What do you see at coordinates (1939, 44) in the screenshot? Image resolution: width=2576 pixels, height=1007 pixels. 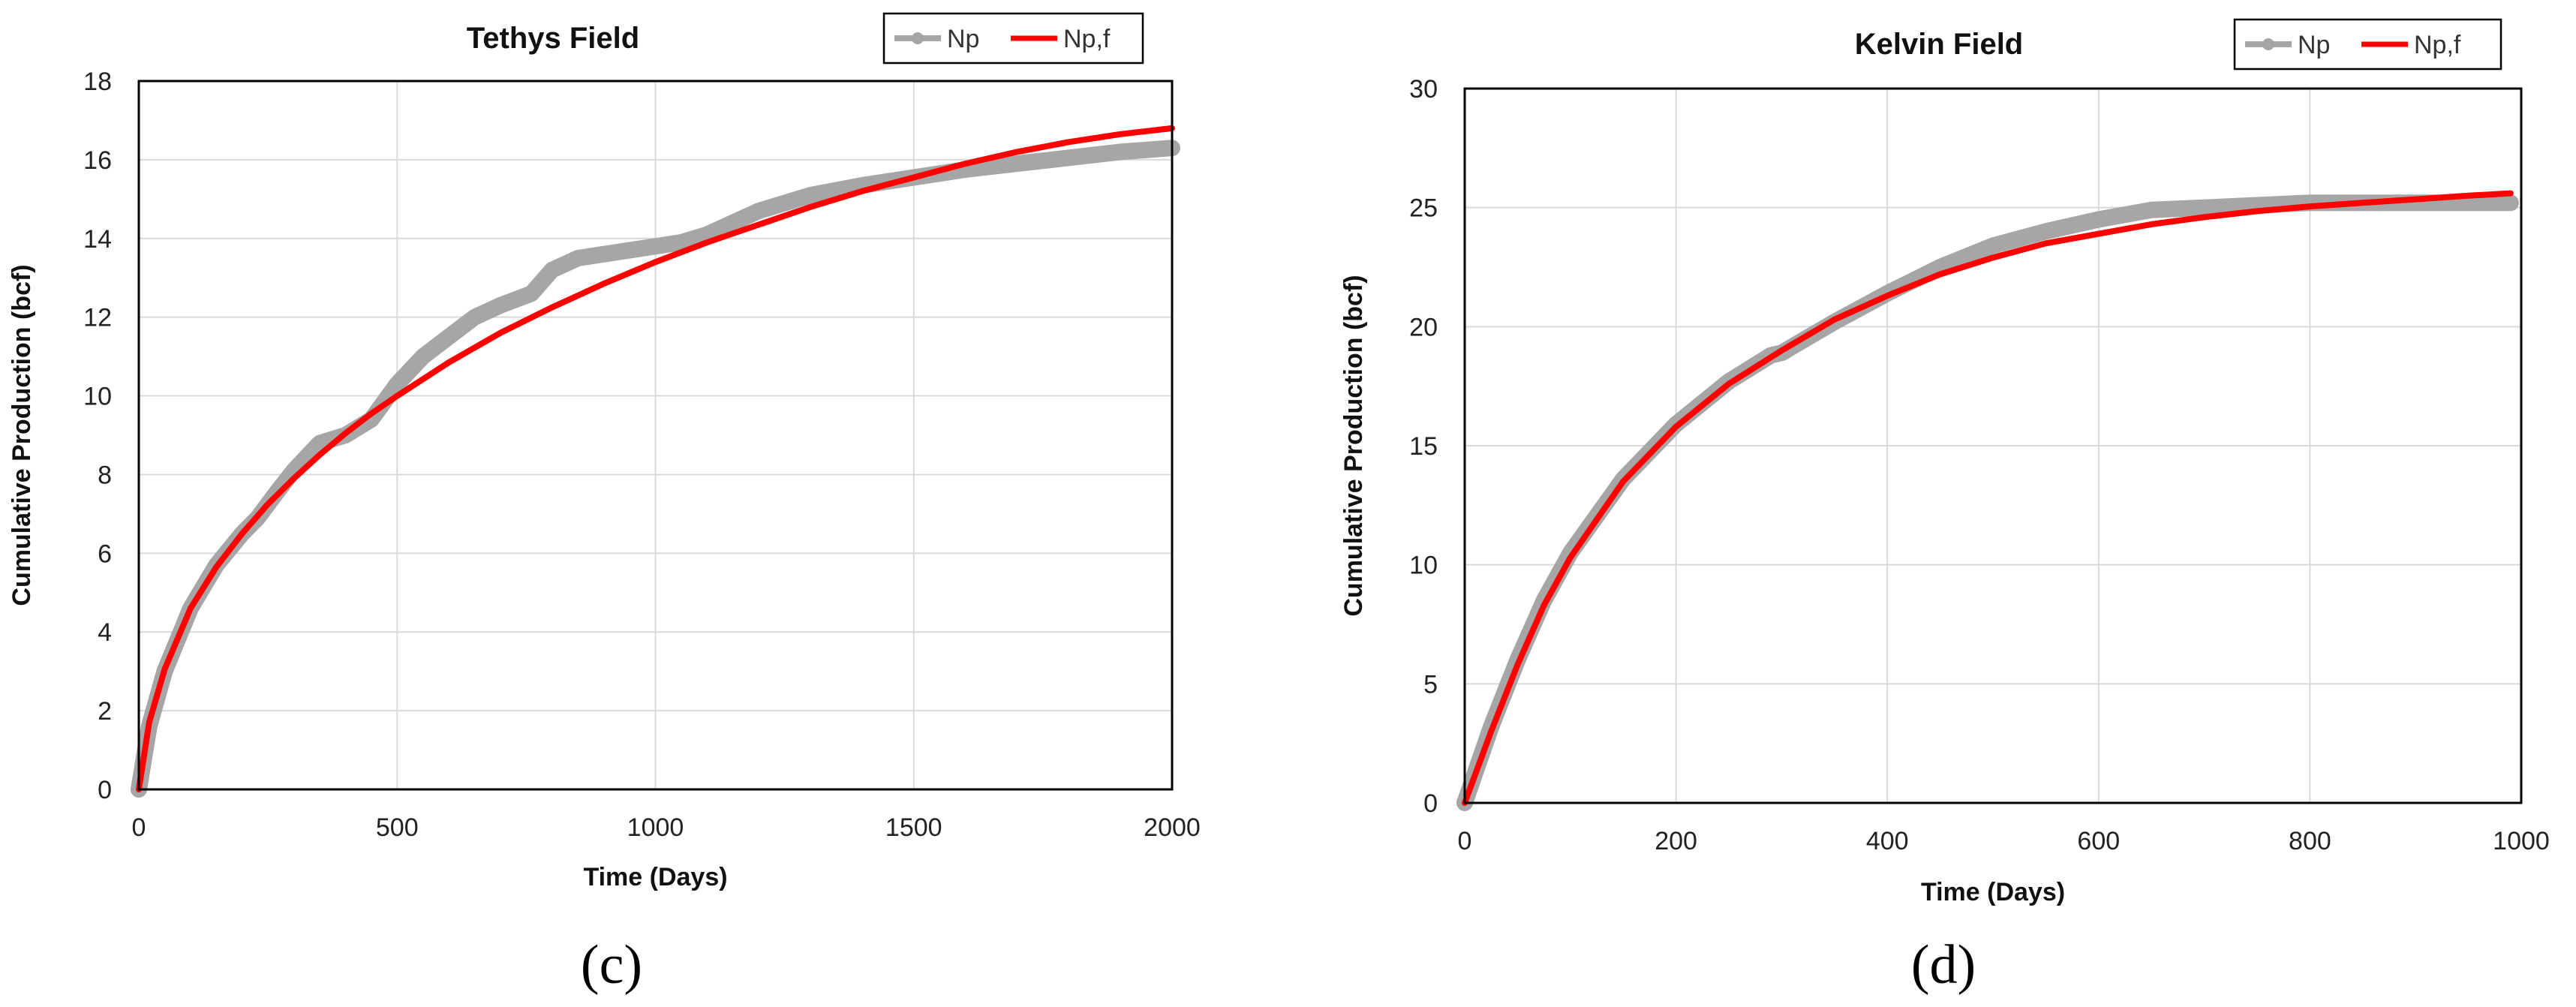 I see `chart-title: Kelvin Field` at bounding box center [1939, 44].